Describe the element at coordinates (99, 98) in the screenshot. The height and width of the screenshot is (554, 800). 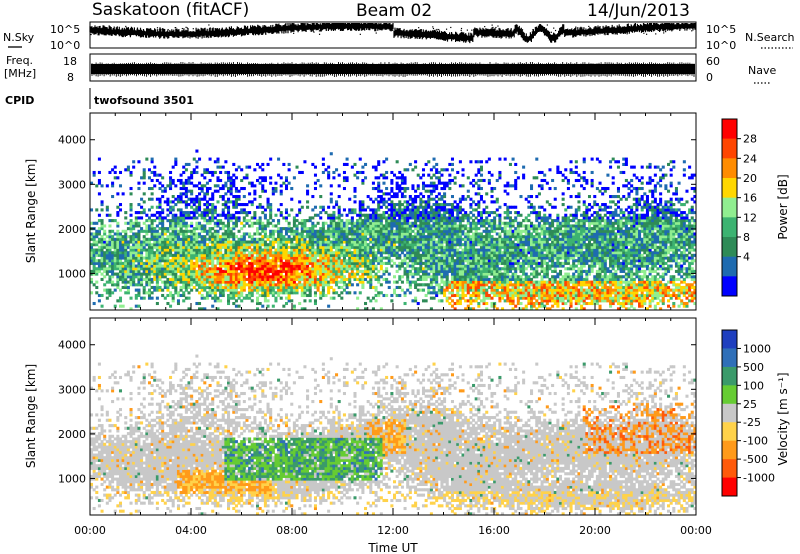
I see `cpid-row: CPID twofsound 3501` at that location.